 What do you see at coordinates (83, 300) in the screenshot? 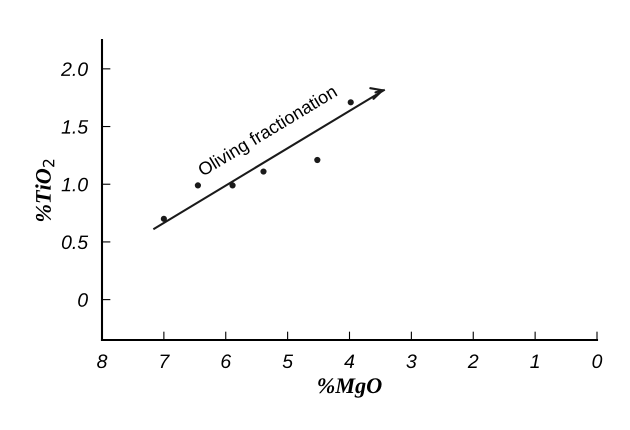
I see `y-tick-label: 0` at bounding box center [83, 300].